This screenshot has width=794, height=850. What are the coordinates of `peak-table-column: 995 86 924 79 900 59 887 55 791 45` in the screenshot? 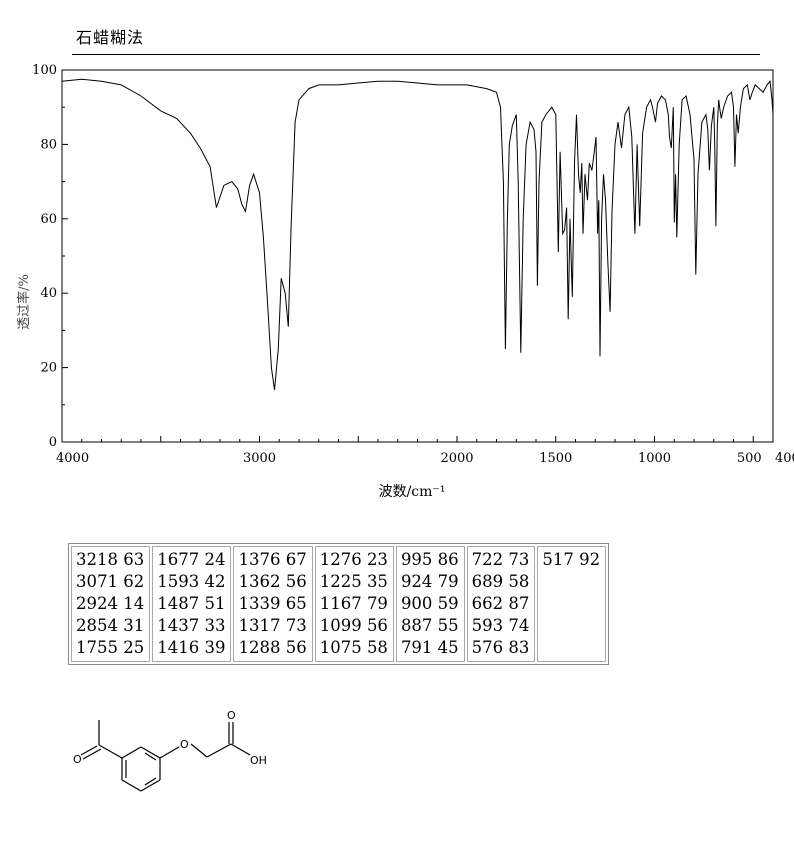 It's located at (430, 604).